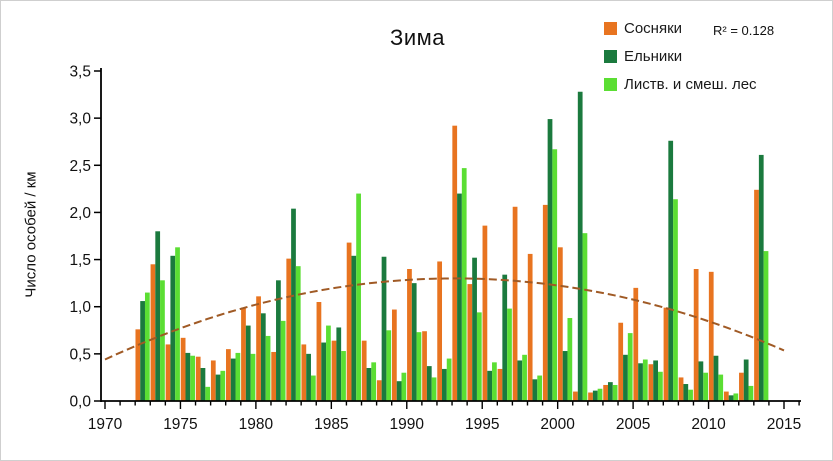  Describe the element at coordinates (168, 372) in the screenshot. I see `bar-series0-1974` at that location.